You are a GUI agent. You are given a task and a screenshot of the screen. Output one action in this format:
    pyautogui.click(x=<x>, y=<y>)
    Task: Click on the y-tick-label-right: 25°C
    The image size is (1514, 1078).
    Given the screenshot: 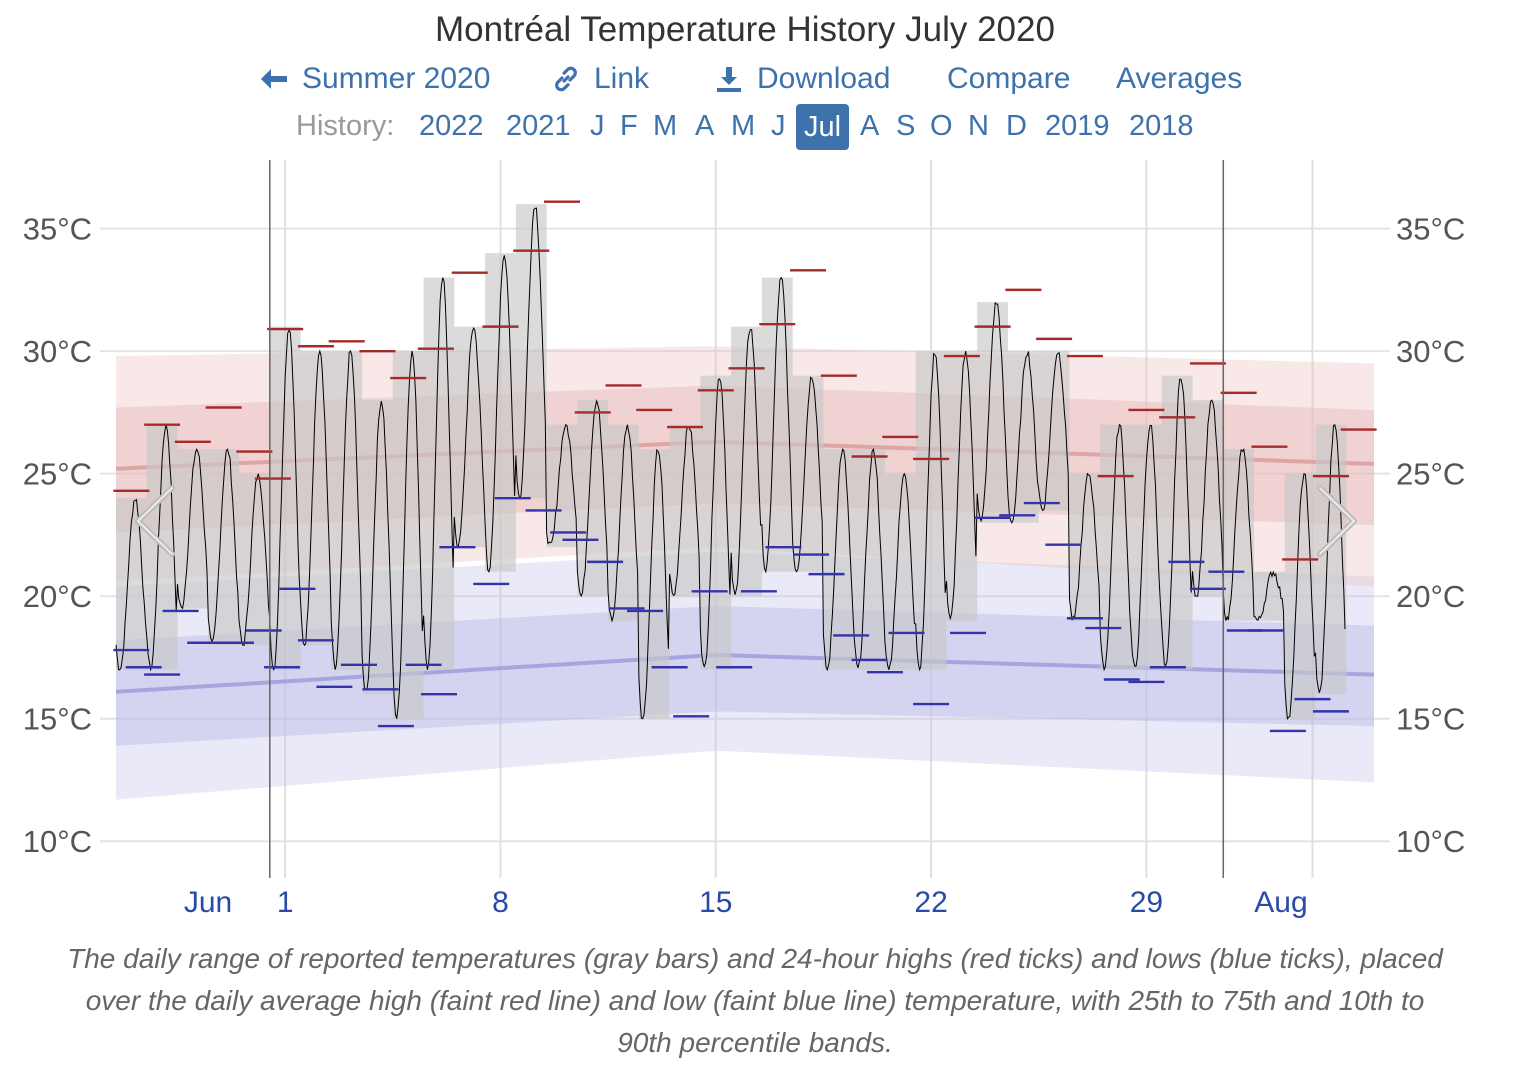 What is the action you would take?
    pyautogui.click(x=1430, y=474)
    